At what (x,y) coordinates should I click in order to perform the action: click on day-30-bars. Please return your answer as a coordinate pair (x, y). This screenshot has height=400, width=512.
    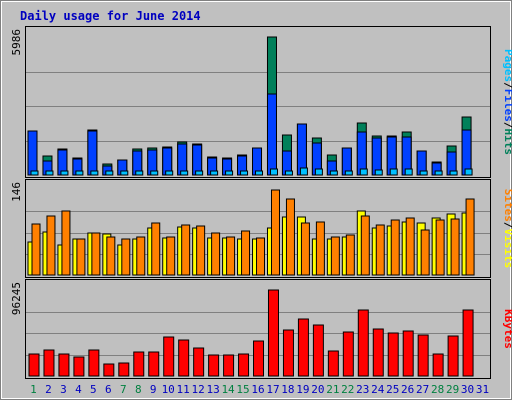
    Looking at the image, I should click on (468, 343).